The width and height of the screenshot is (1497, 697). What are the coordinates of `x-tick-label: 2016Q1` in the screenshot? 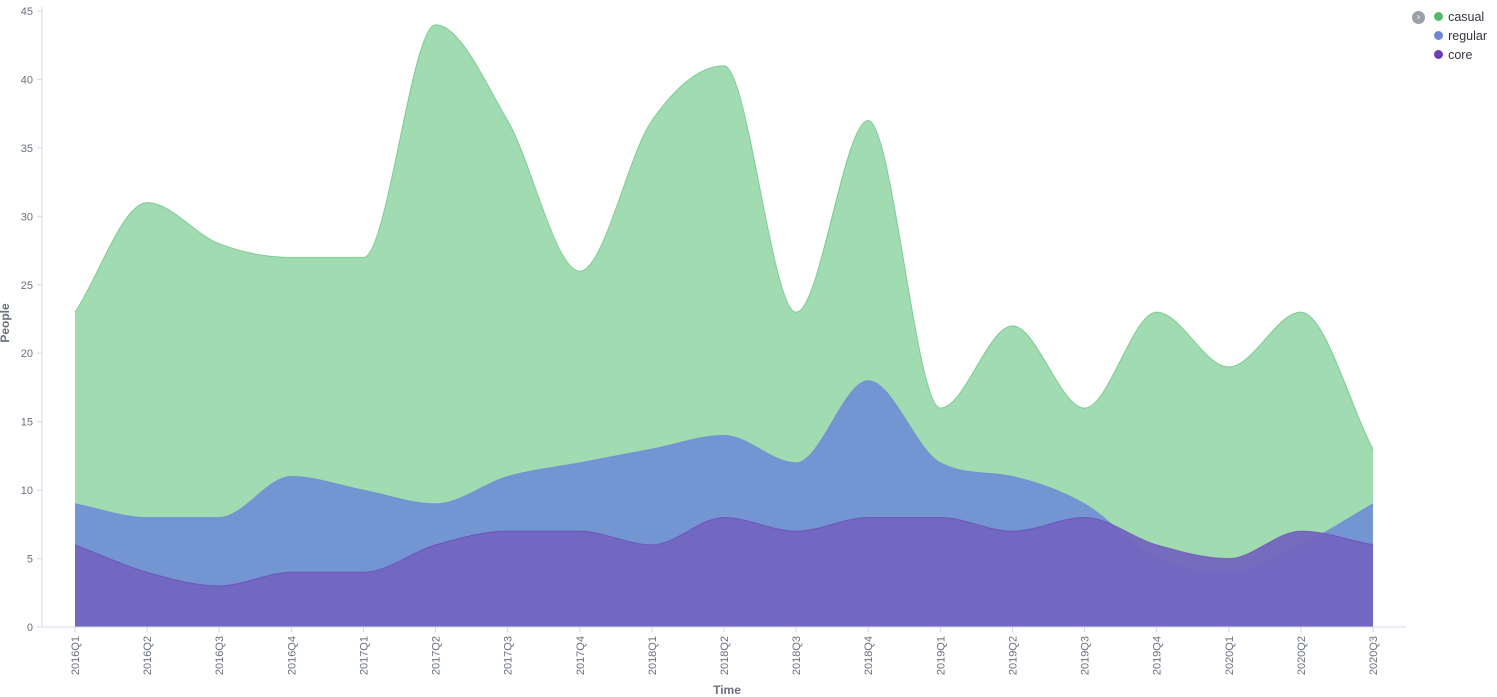 It's located at (76, 655).